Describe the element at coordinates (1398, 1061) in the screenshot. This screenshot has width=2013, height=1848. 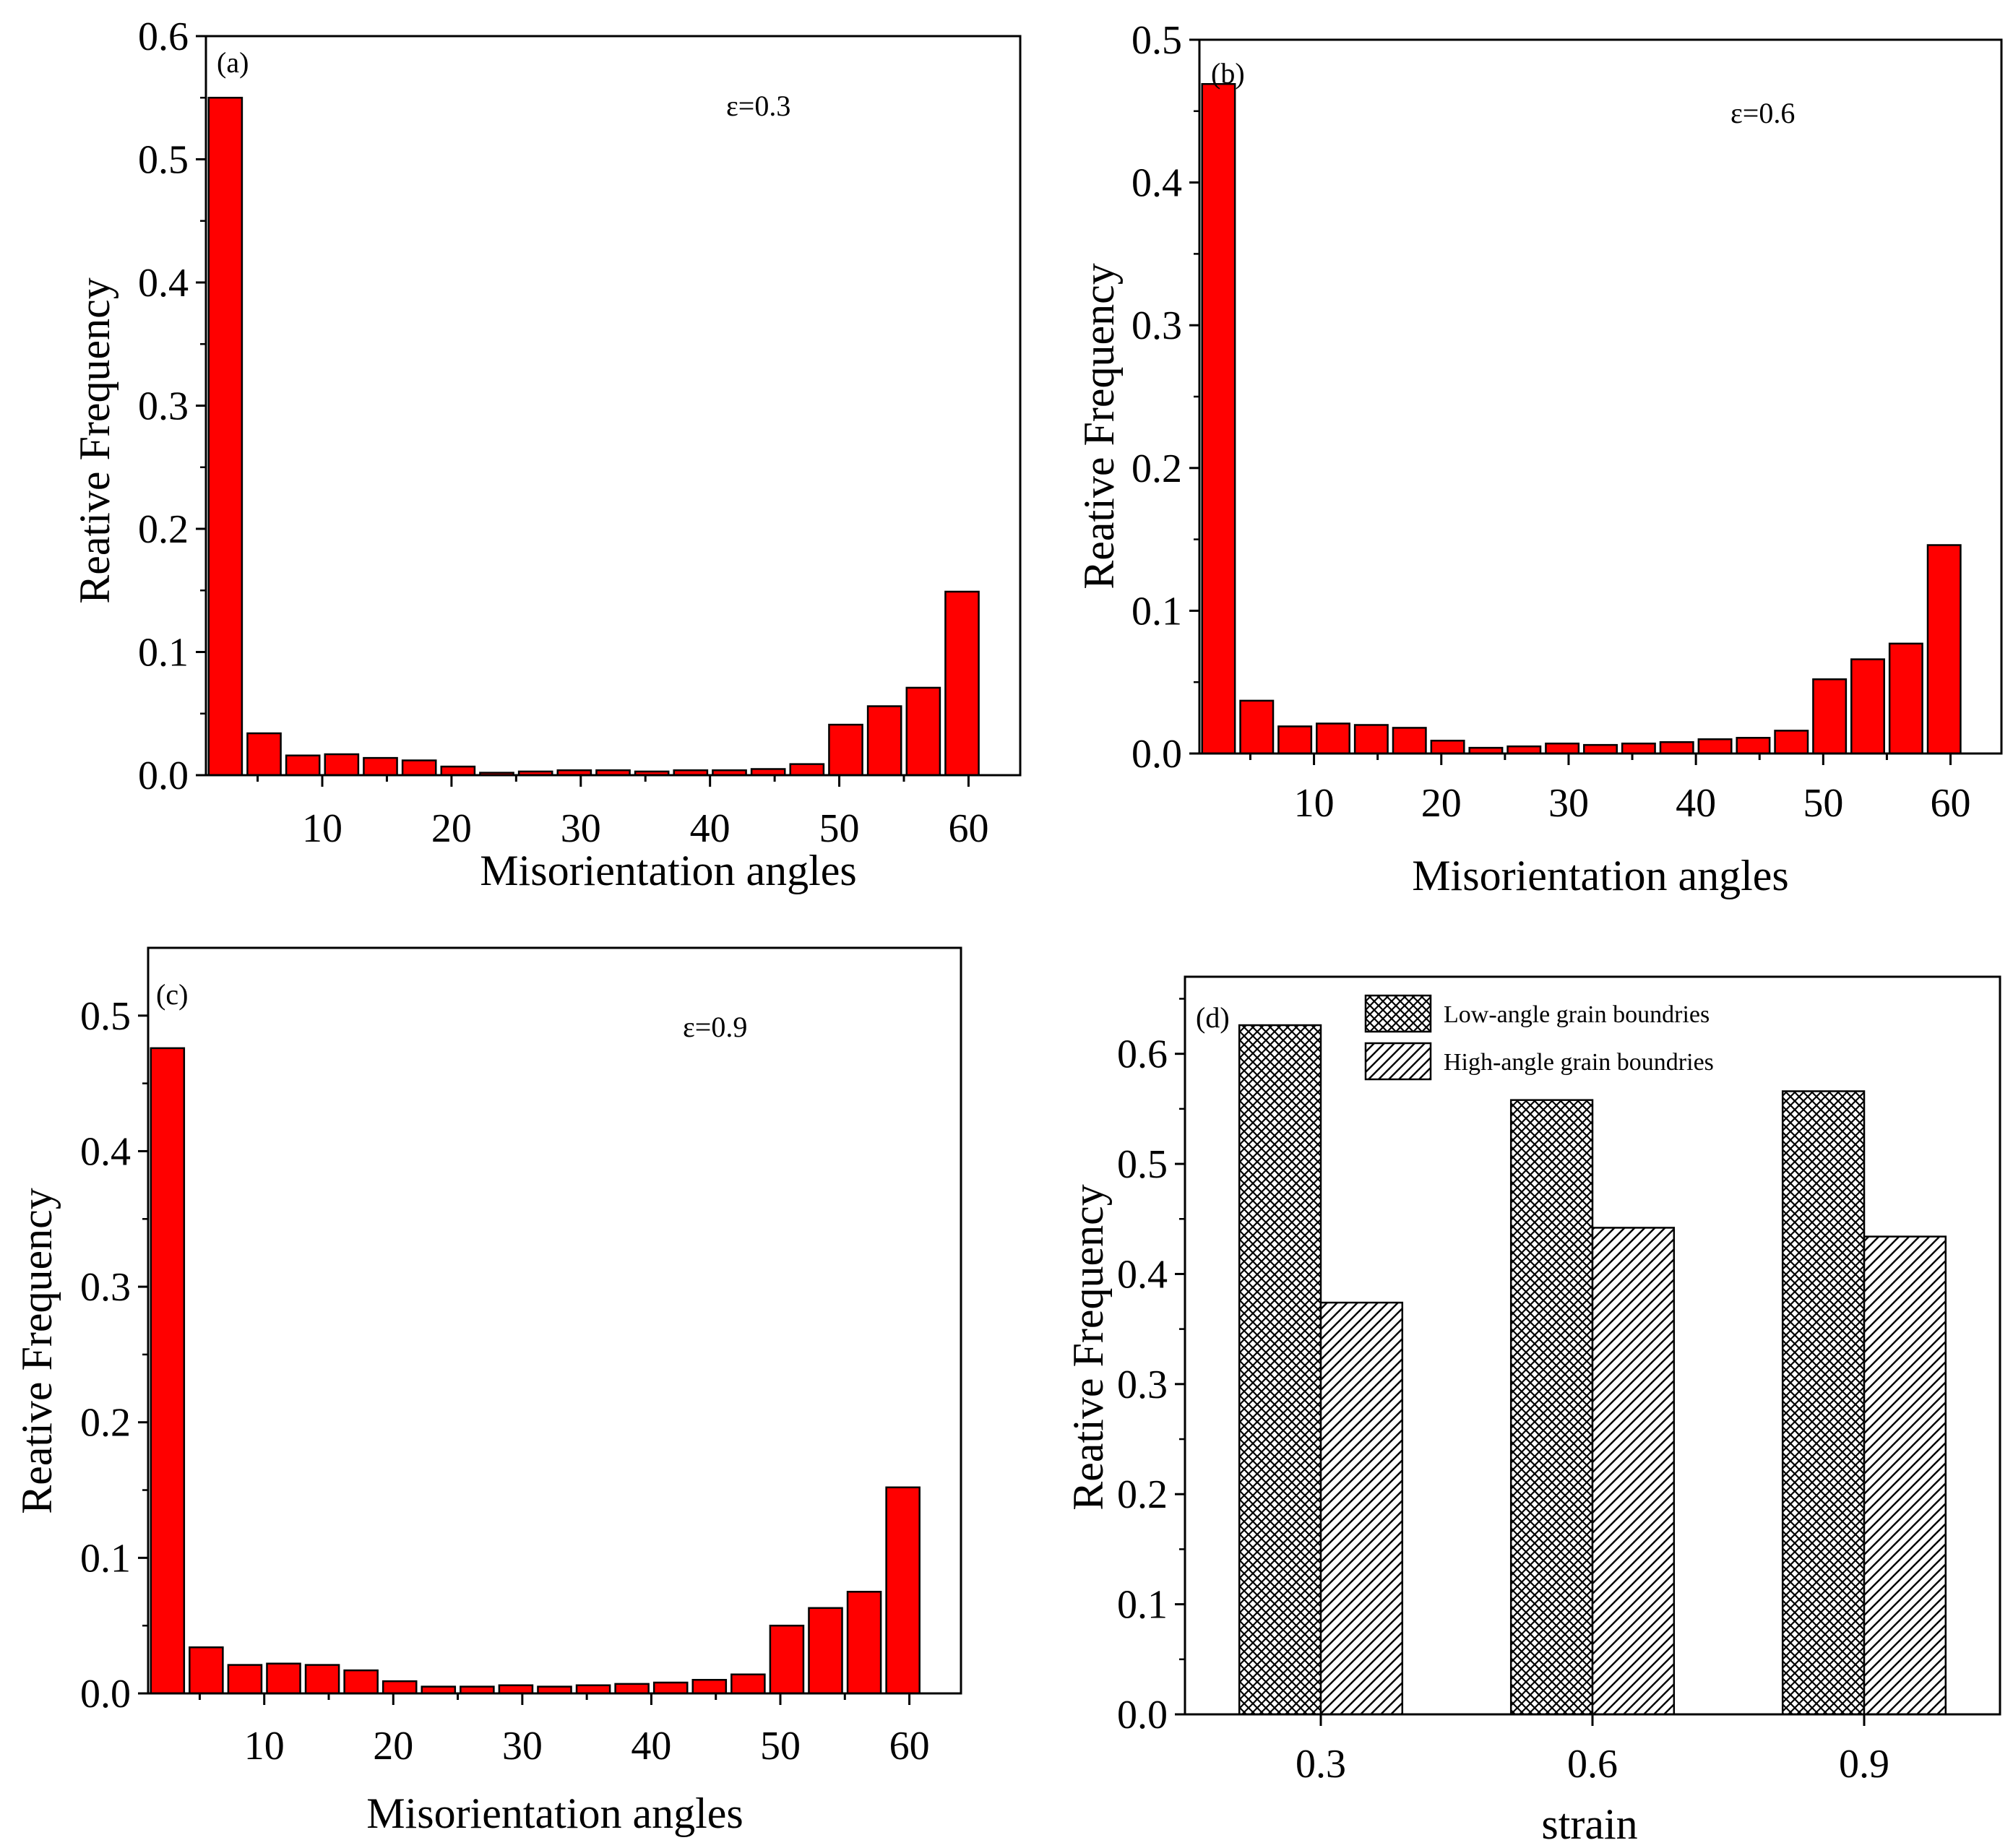
I see `legend-swatch-high-angle` at that location.